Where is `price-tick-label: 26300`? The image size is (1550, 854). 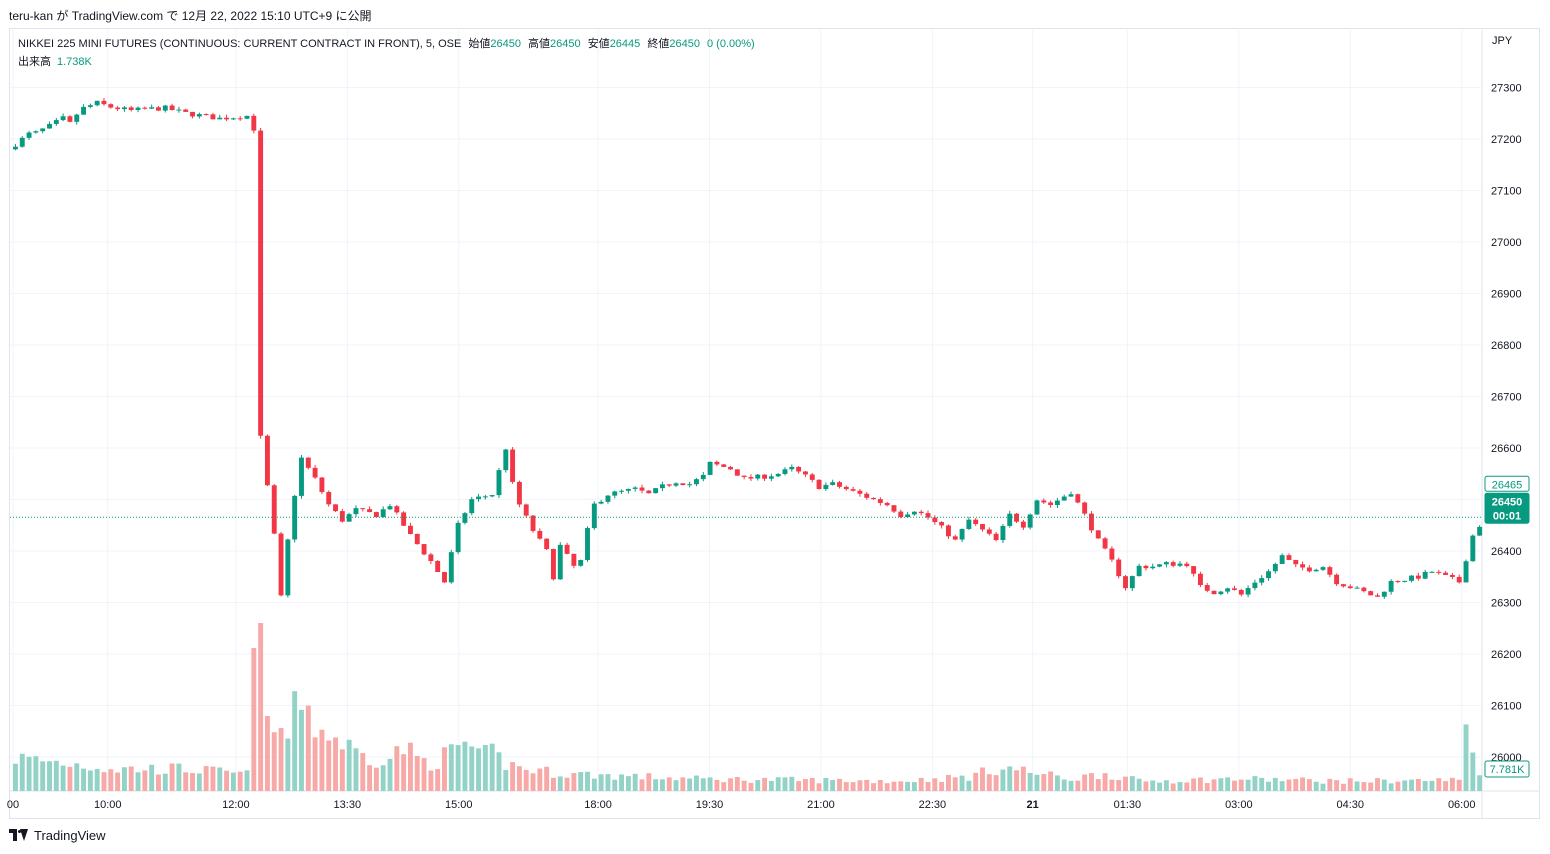 price-tick-label: 26300 is located at coordinates (1506, 604).